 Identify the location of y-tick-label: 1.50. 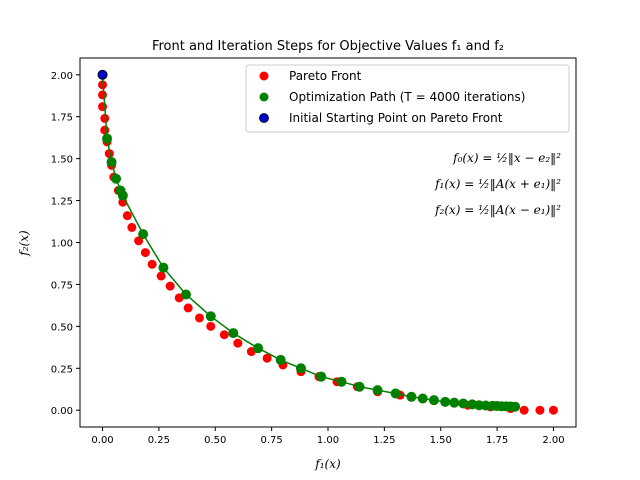
(62, 160).